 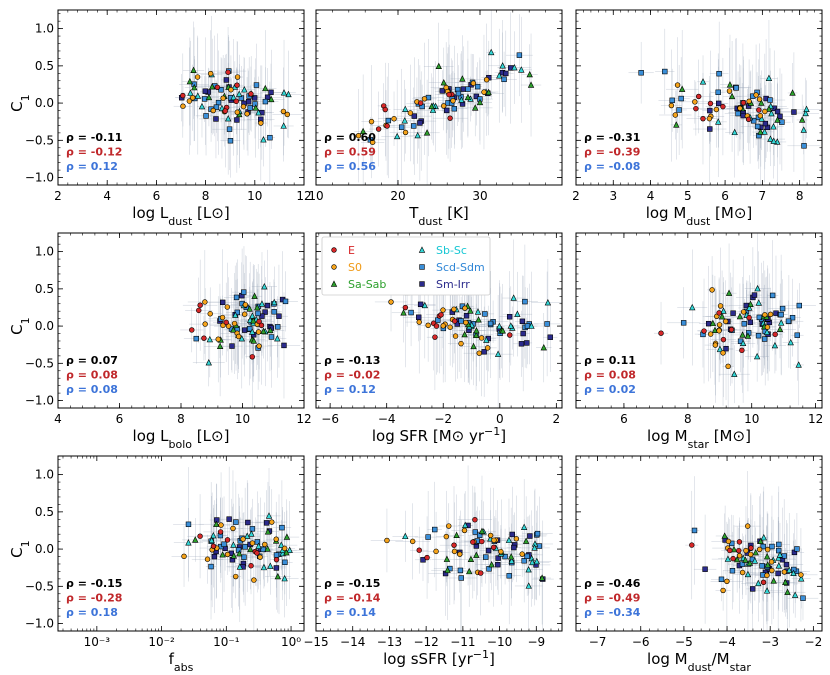 I want to click on ylabel: C1, so click(x=20, y=102).